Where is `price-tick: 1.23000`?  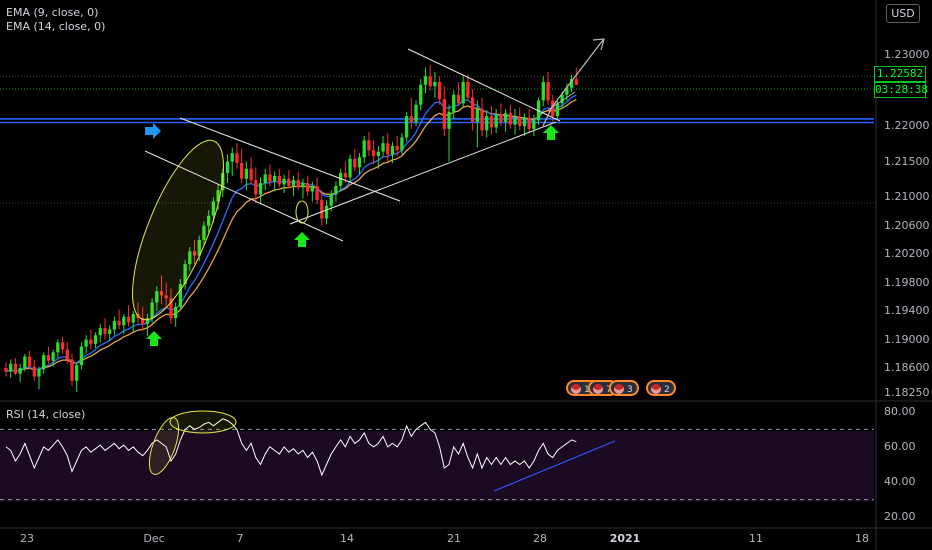 price-tick: 1.23000 is located at coordinates (907, 54).